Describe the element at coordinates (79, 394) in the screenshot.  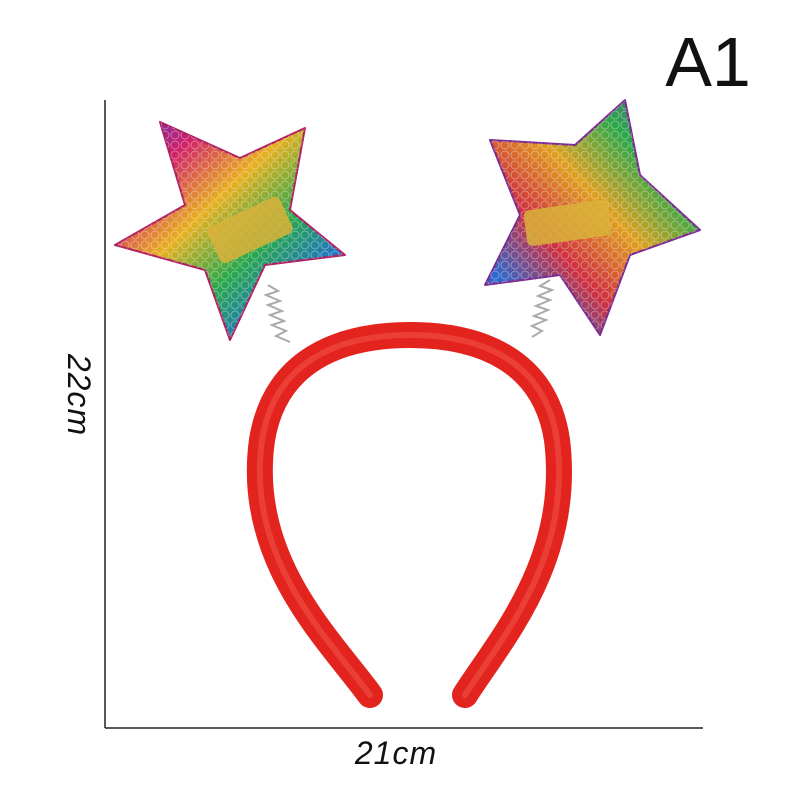
I see `height-label: 22cm` at that location.